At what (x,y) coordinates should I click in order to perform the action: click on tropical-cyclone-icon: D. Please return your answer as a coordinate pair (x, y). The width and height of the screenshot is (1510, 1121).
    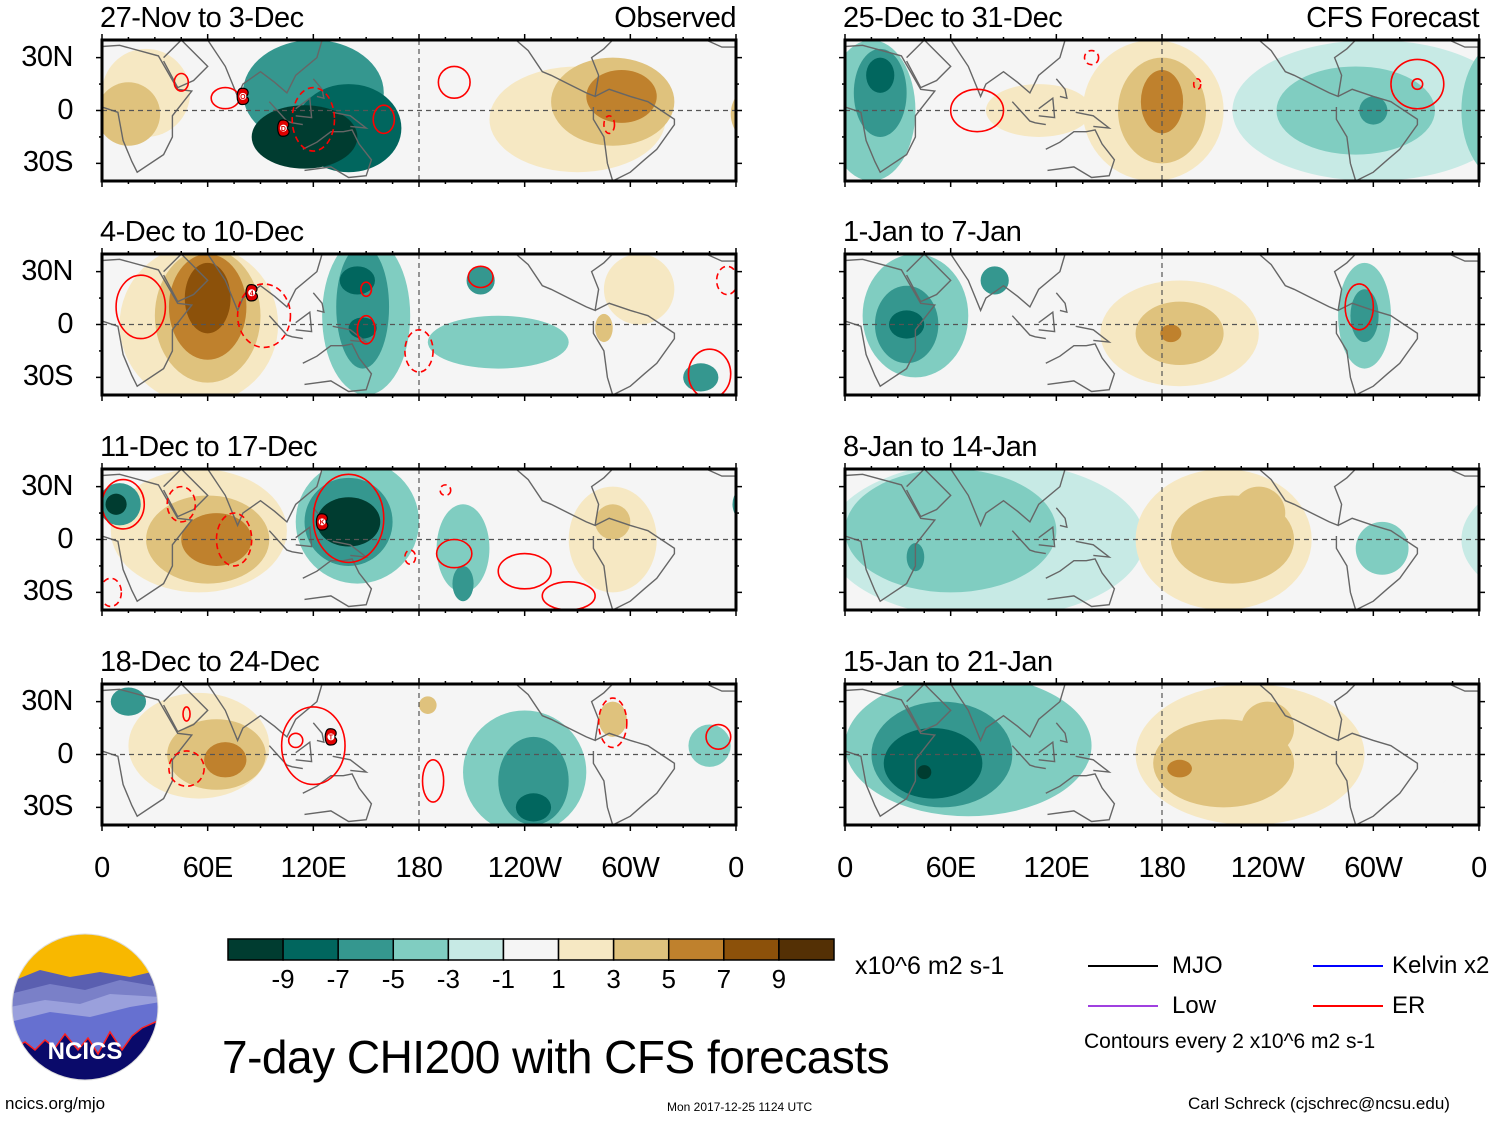
    Looking at the image, I should click on (283, 128).